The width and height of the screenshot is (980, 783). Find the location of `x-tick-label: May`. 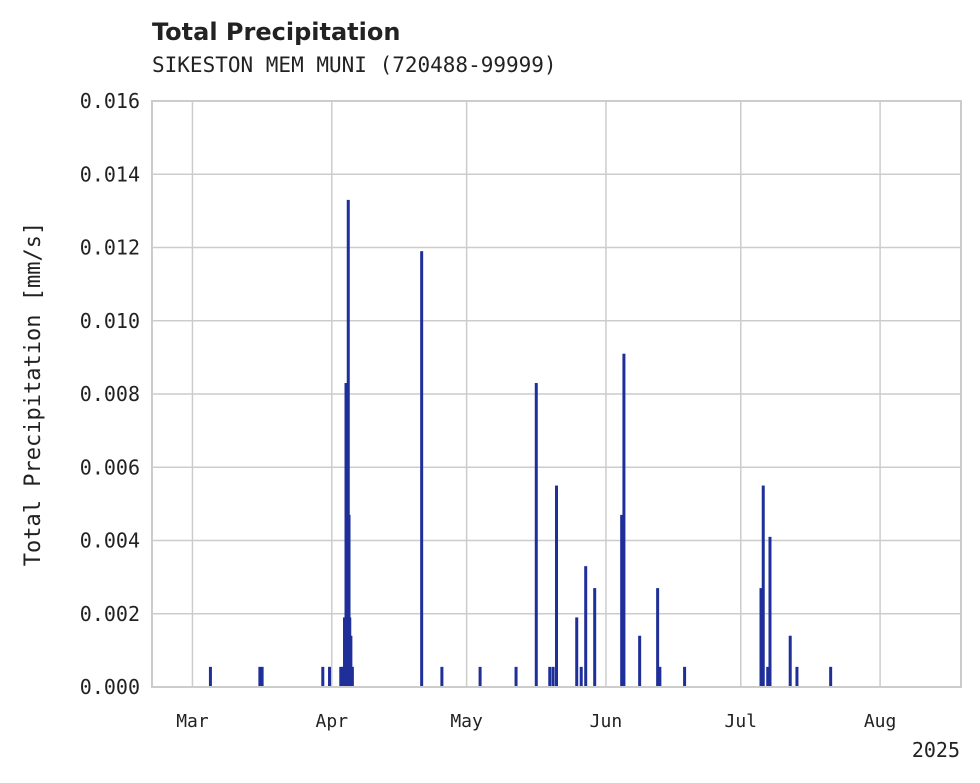

x-tick-label: May is located at coordinates (466, 721).